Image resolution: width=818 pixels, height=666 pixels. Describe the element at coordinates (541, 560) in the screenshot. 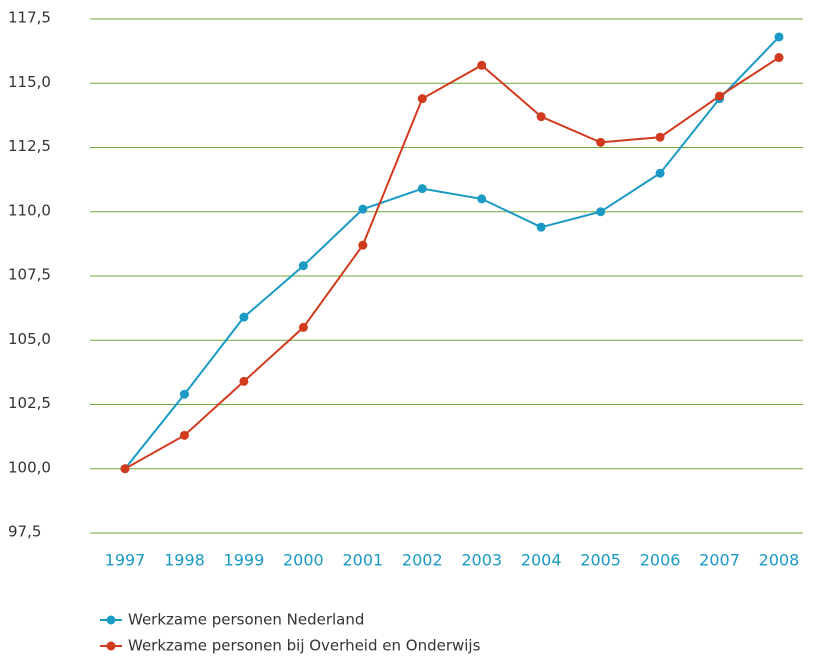

I see `x-tick-label: 2004` at that location.